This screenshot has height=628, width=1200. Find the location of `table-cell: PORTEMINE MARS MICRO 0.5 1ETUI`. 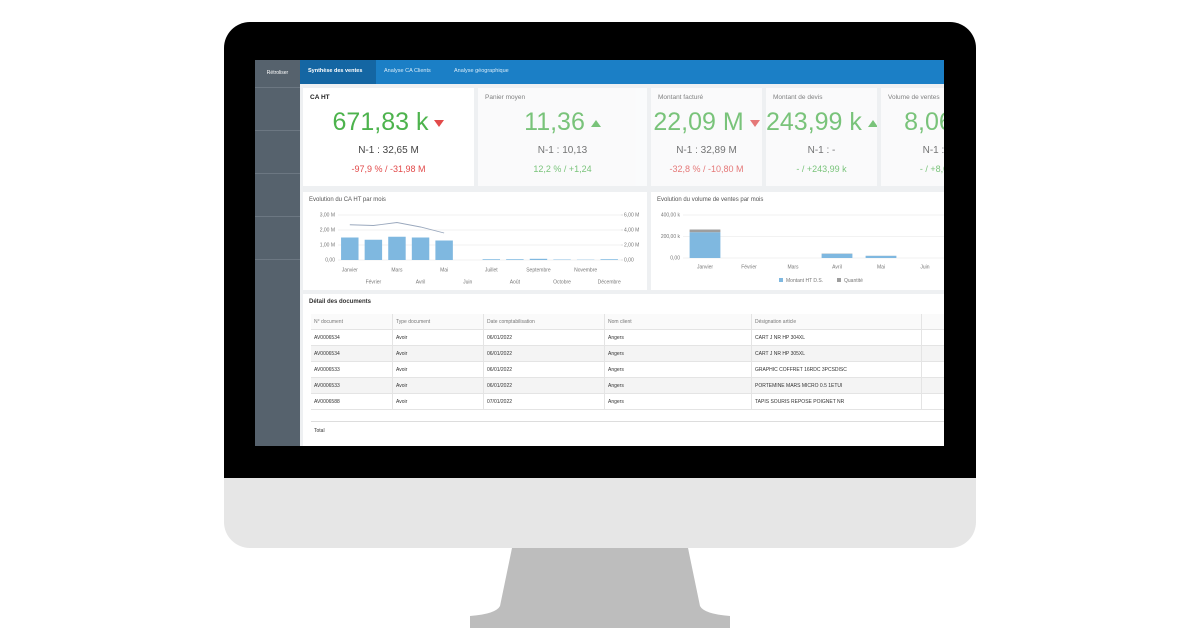

table-cell: PORTEMINE MARS MICRO 0.5 1ETUI is located at coordinates (837, 386).